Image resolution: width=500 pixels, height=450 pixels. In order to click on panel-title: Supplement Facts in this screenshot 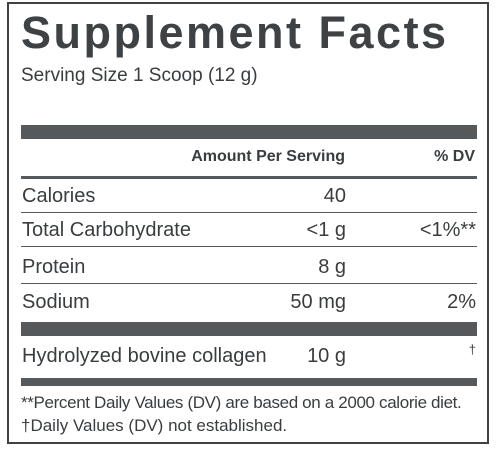, I will do `click(235, 32)`.